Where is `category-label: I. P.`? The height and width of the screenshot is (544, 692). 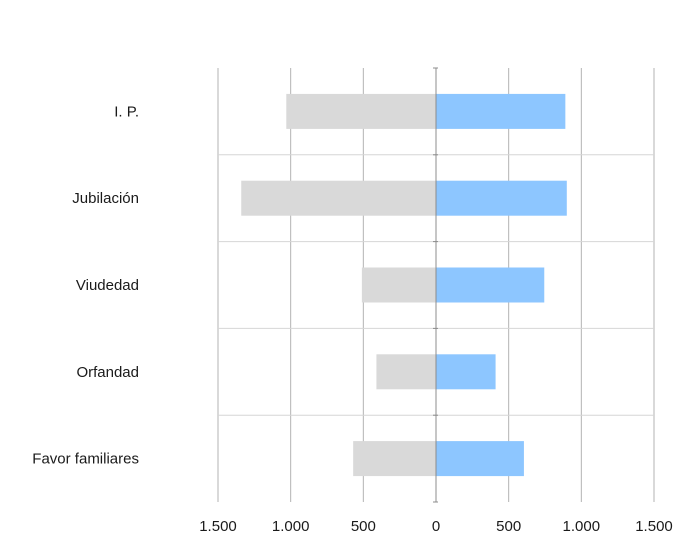
category-label: I. P. is located at coordinates (126, 111).